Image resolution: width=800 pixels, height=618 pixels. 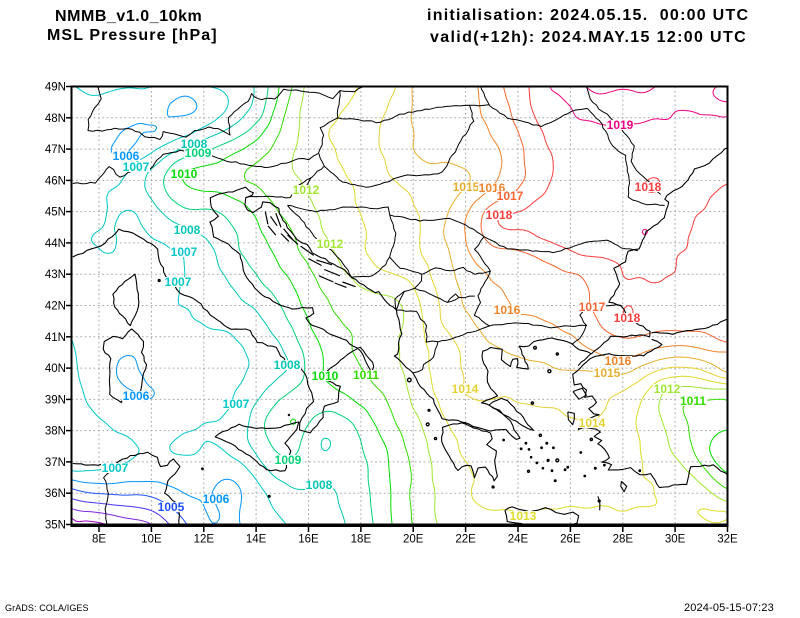 I want to click on svg-text: 35N, so click(x=55, y=526).